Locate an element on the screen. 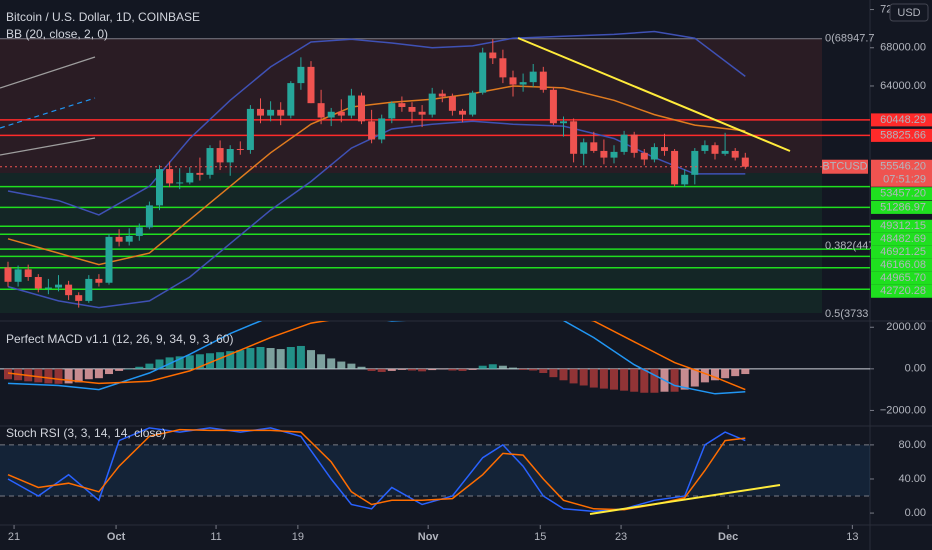  pane-title: Bitcoin / U.S. Dollar, 1D, COINBASE is located at coordinates (103, 17).